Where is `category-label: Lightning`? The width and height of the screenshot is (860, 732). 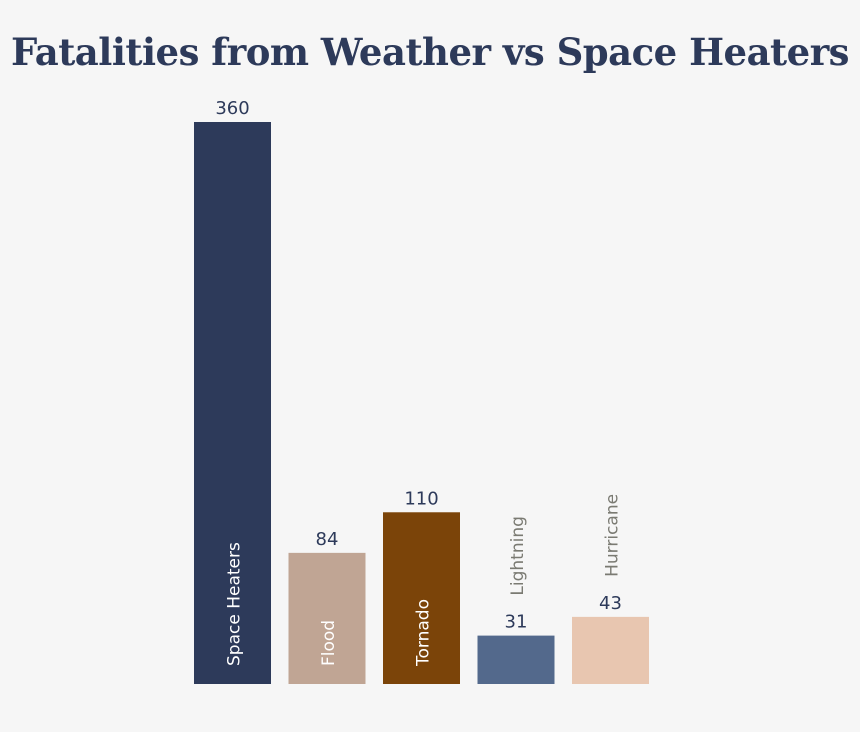
category-label: Lightning is located at coordinates (518, 556).